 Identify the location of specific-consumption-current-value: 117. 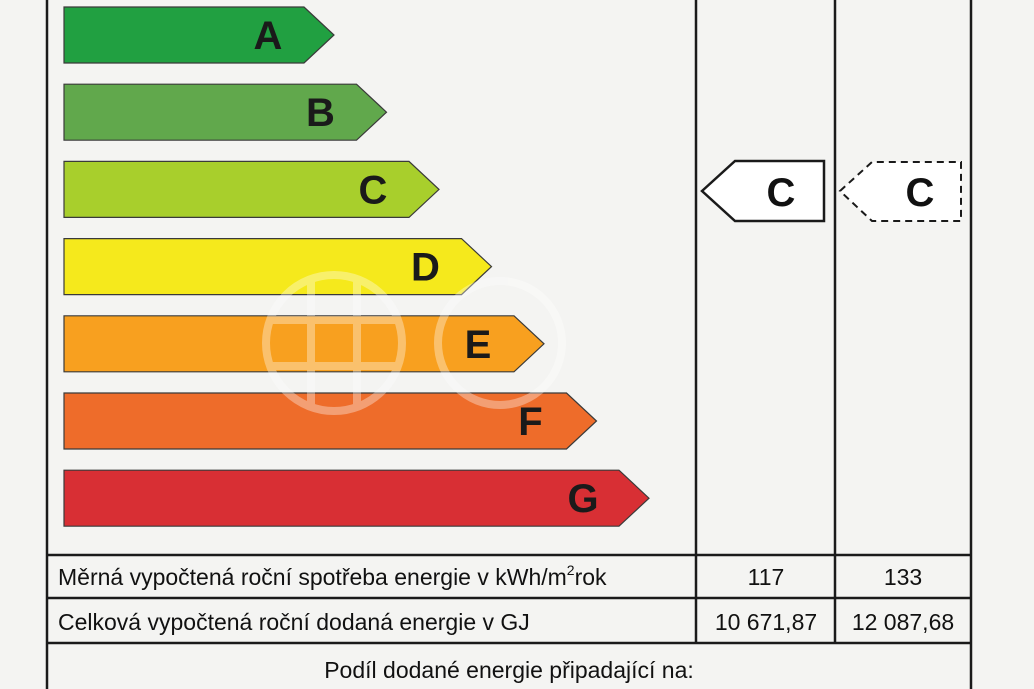
(766, 577).